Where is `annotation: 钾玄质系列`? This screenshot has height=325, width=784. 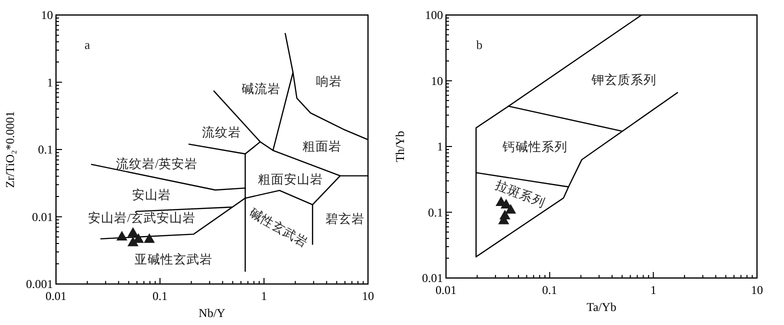
annotation: 钾玄质系列 is located at coordinates (623, 80).